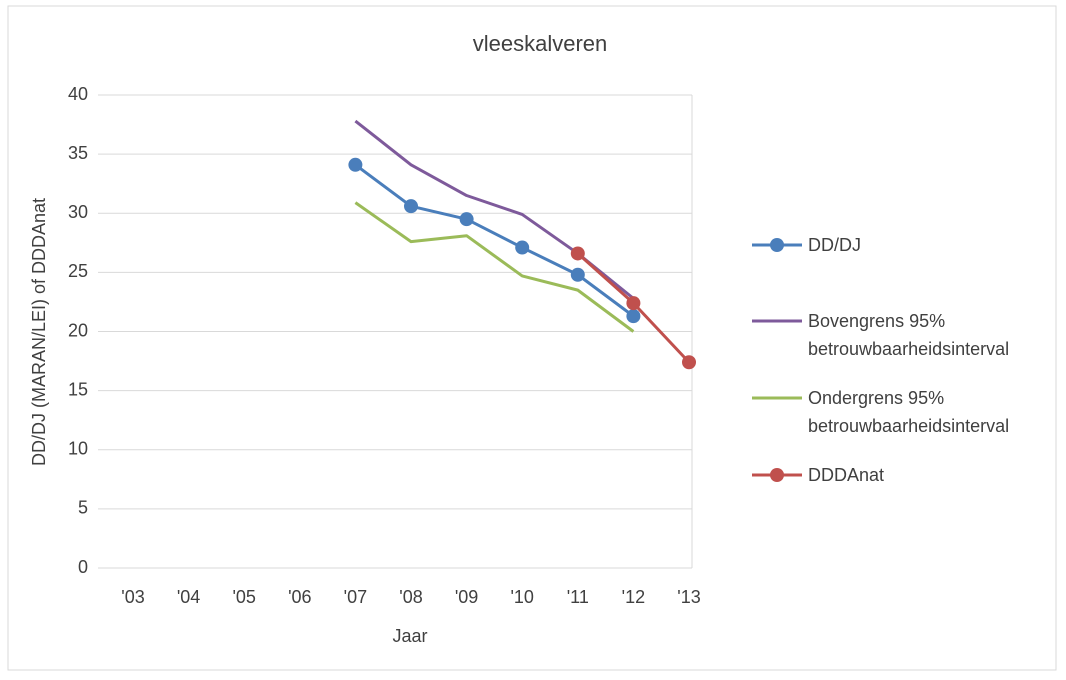  I want to click on x-tick-label: '08, so click(410, 597).